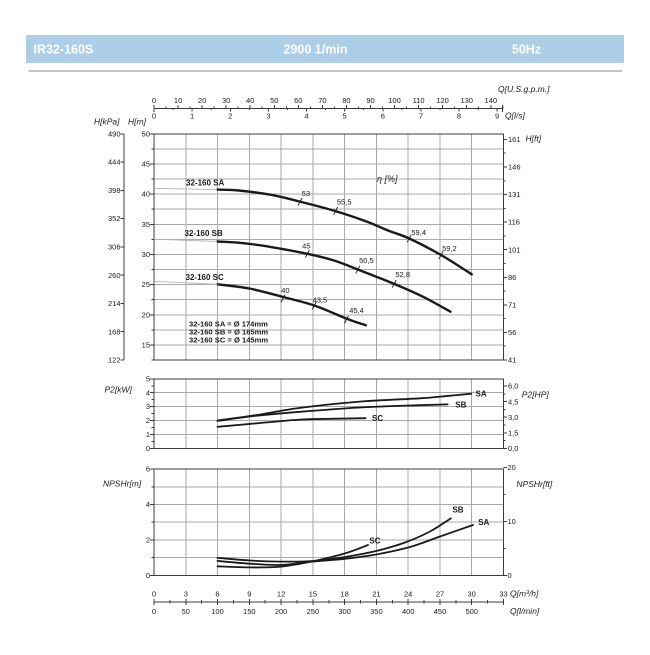 The width and height of the screenshot is (650, 655). Describe the element at coordinates (418, 232) in the screenshot. I see `svg-text: 59,4` at that location.